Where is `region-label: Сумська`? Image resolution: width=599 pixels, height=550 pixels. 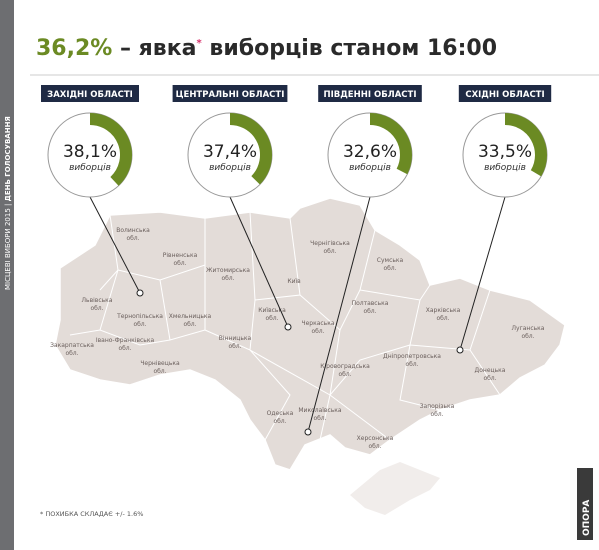
region-label: Сумська is located at coordinates (390, 260).